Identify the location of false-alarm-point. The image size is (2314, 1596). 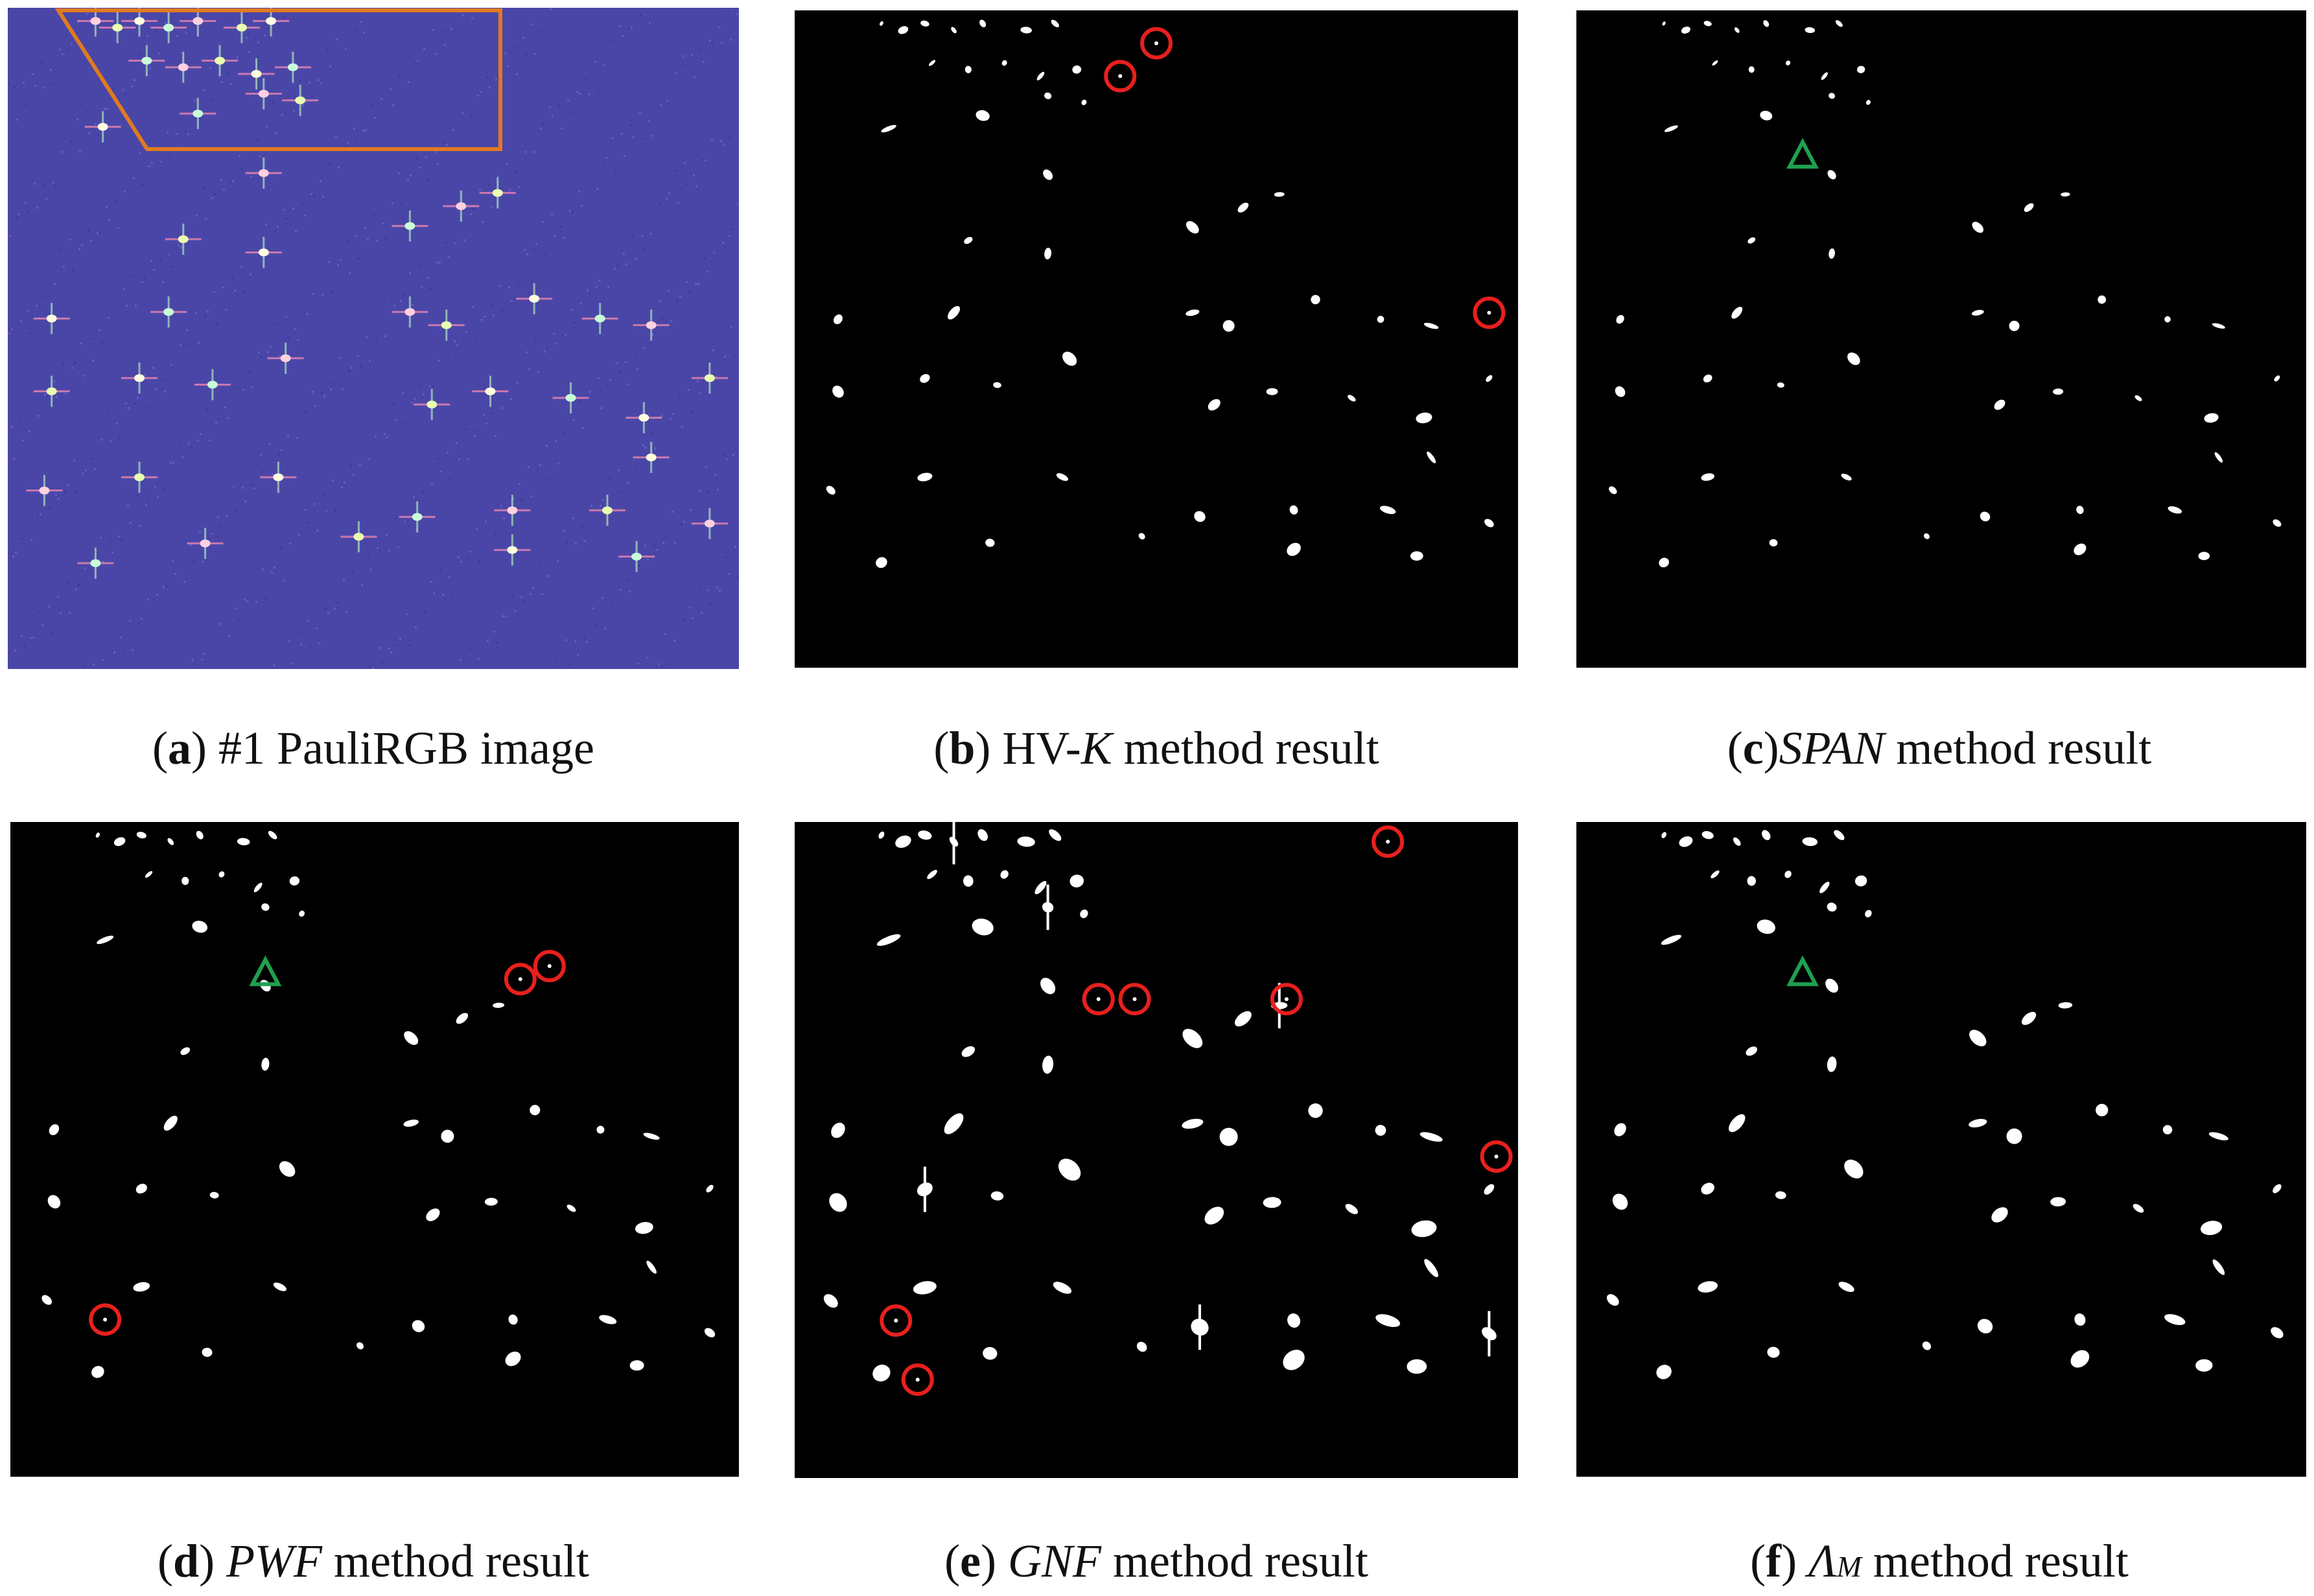
(1135, 999).